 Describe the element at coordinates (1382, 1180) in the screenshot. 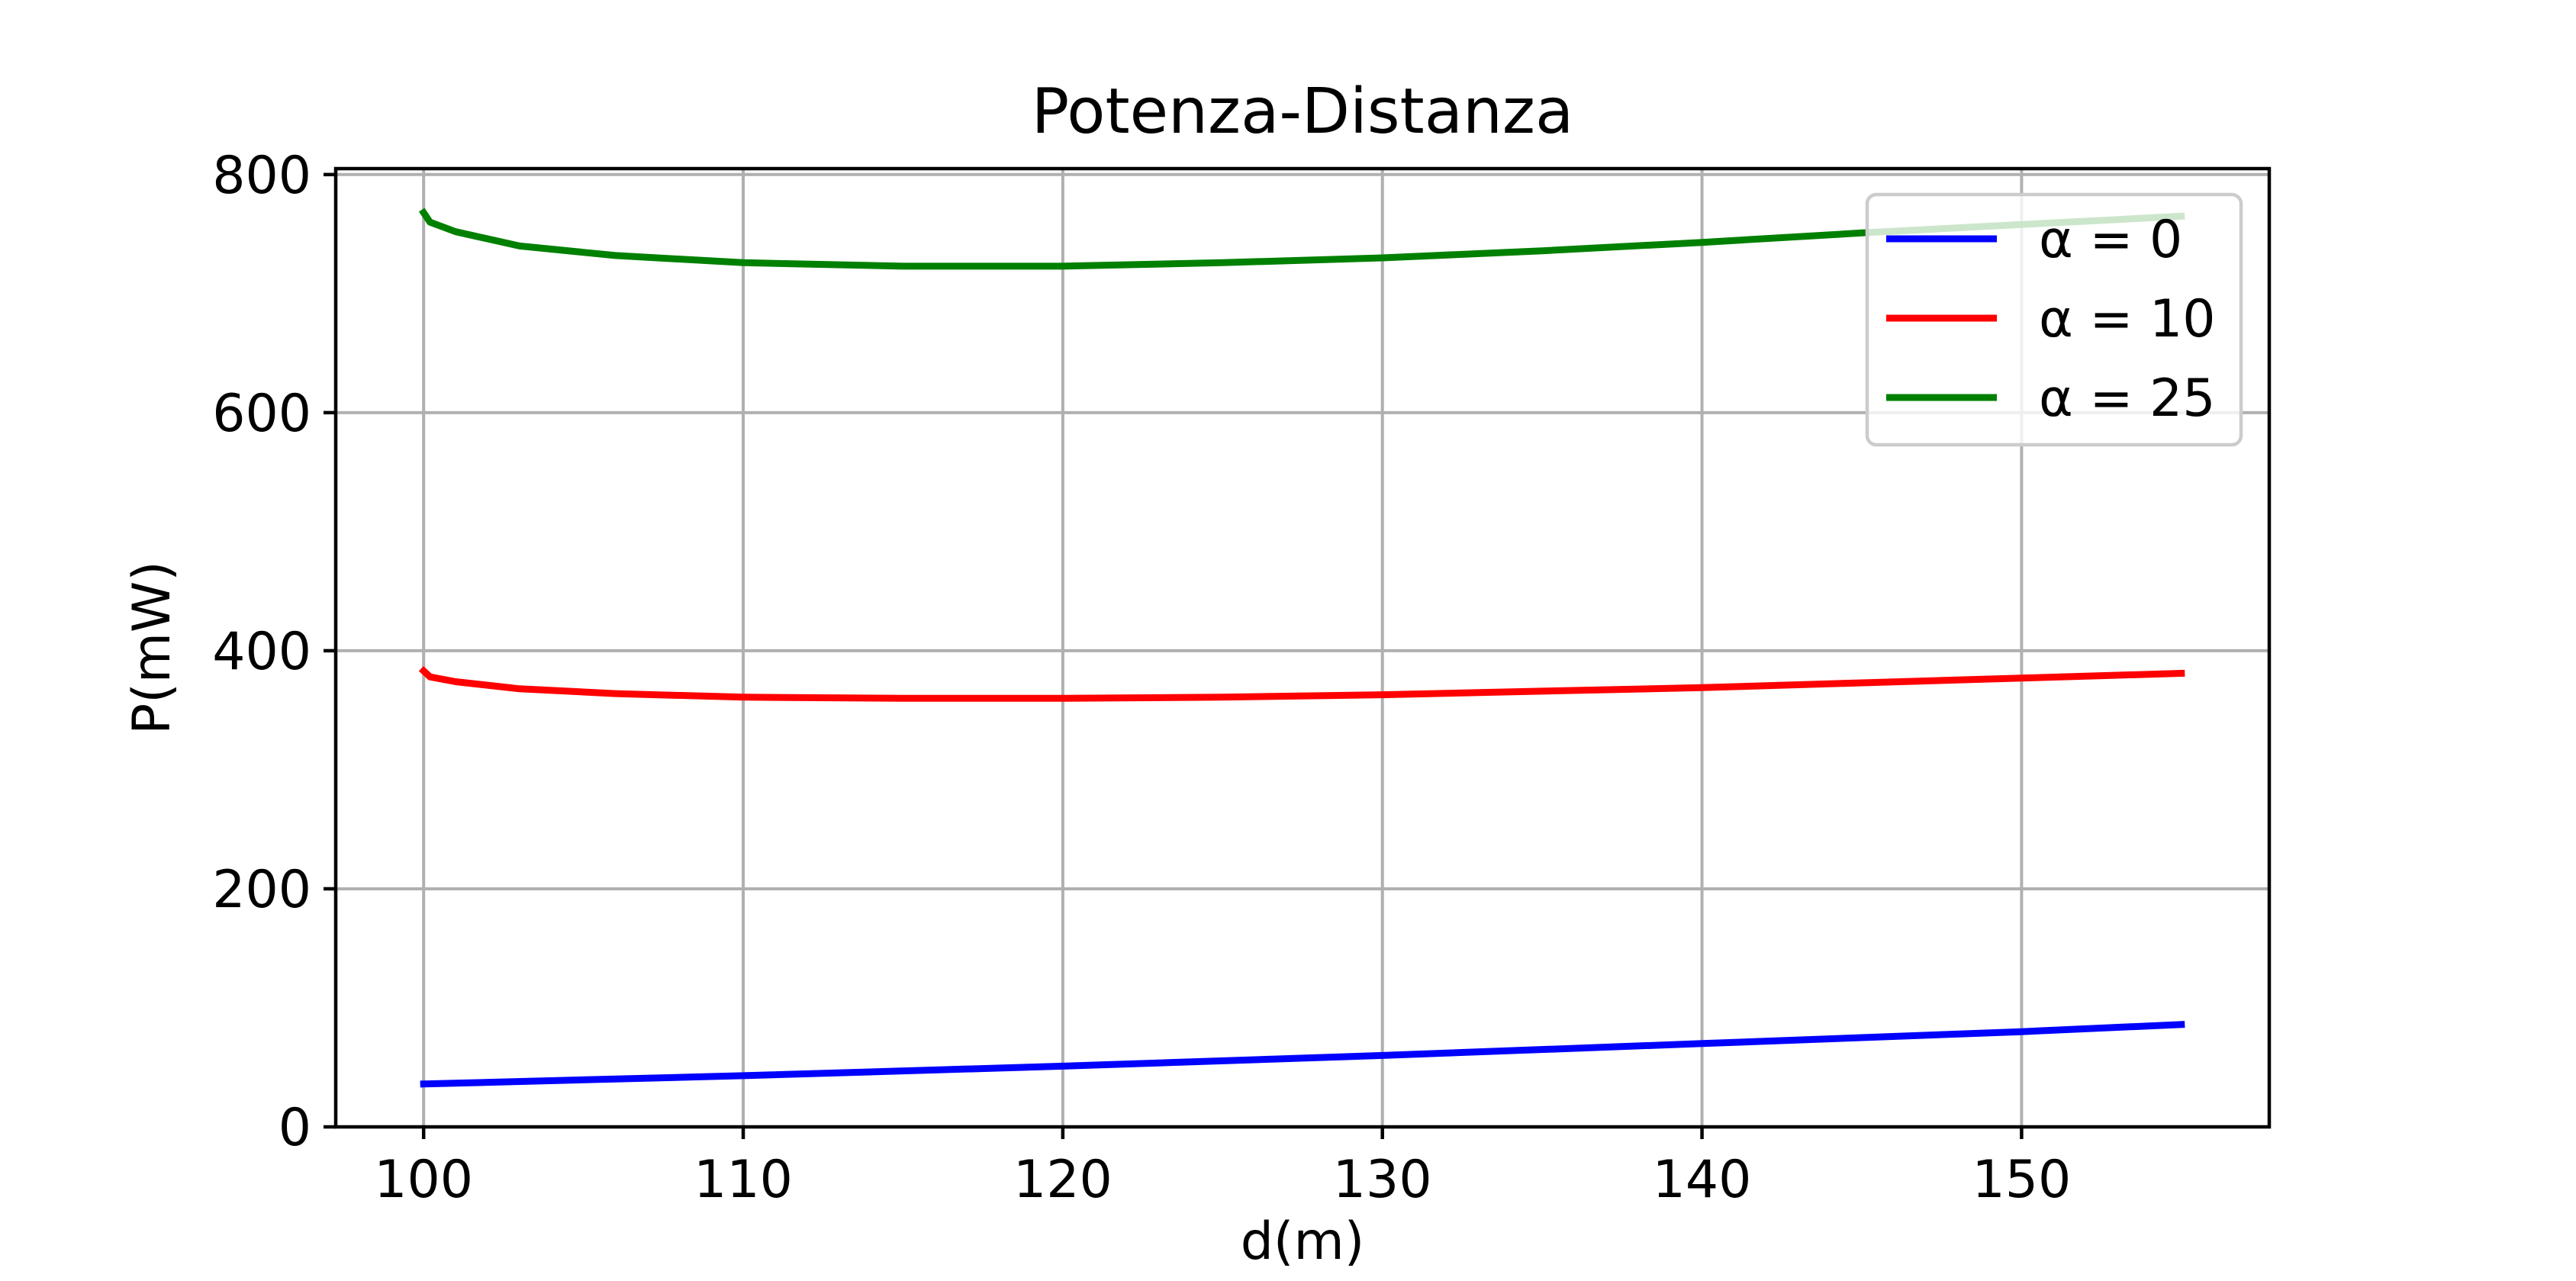

I see `x-tick-label: 130` at that location.